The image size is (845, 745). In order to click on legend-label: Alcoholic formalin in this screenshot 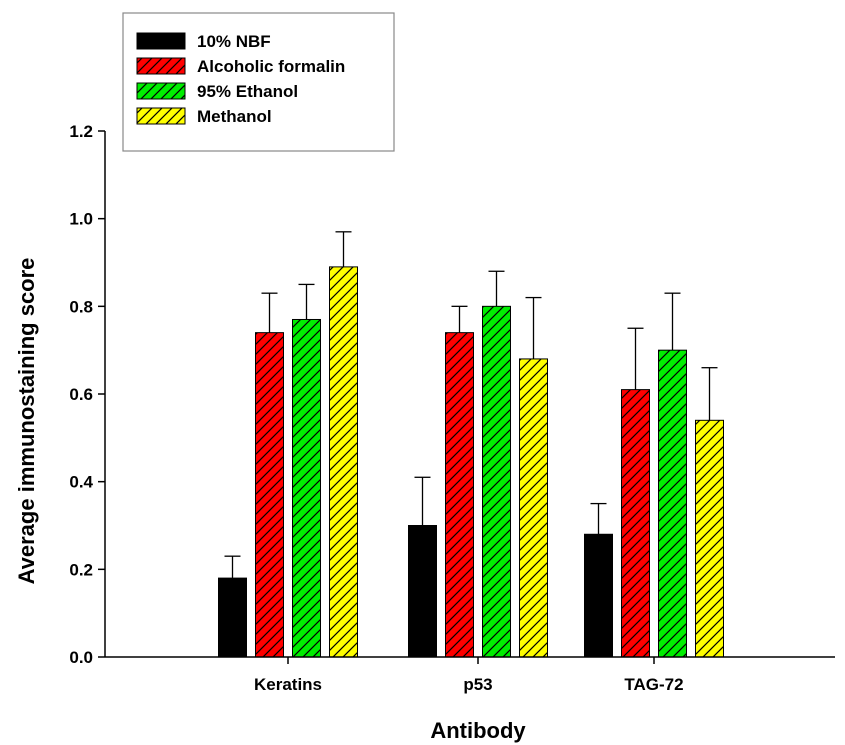, I will do `click(271, 66)`.